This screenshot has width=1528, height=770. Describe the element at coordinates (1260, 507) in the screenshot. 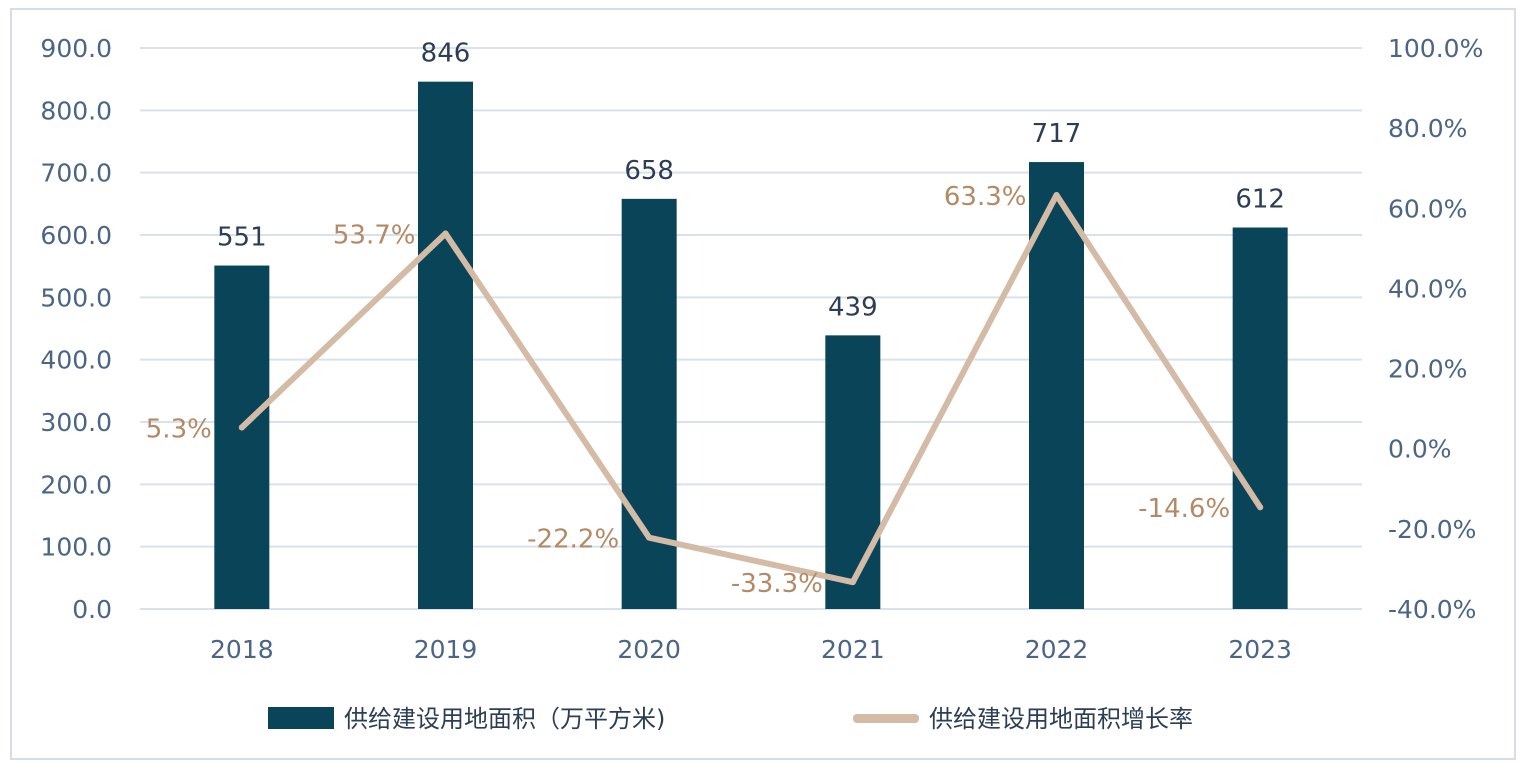

I see `line-point-2023` at that location.